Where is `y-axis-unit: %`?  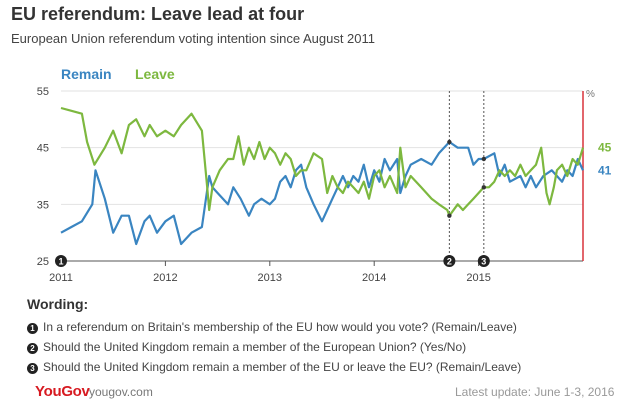
y-axis-unit: % is located at coordinates (590, 94).